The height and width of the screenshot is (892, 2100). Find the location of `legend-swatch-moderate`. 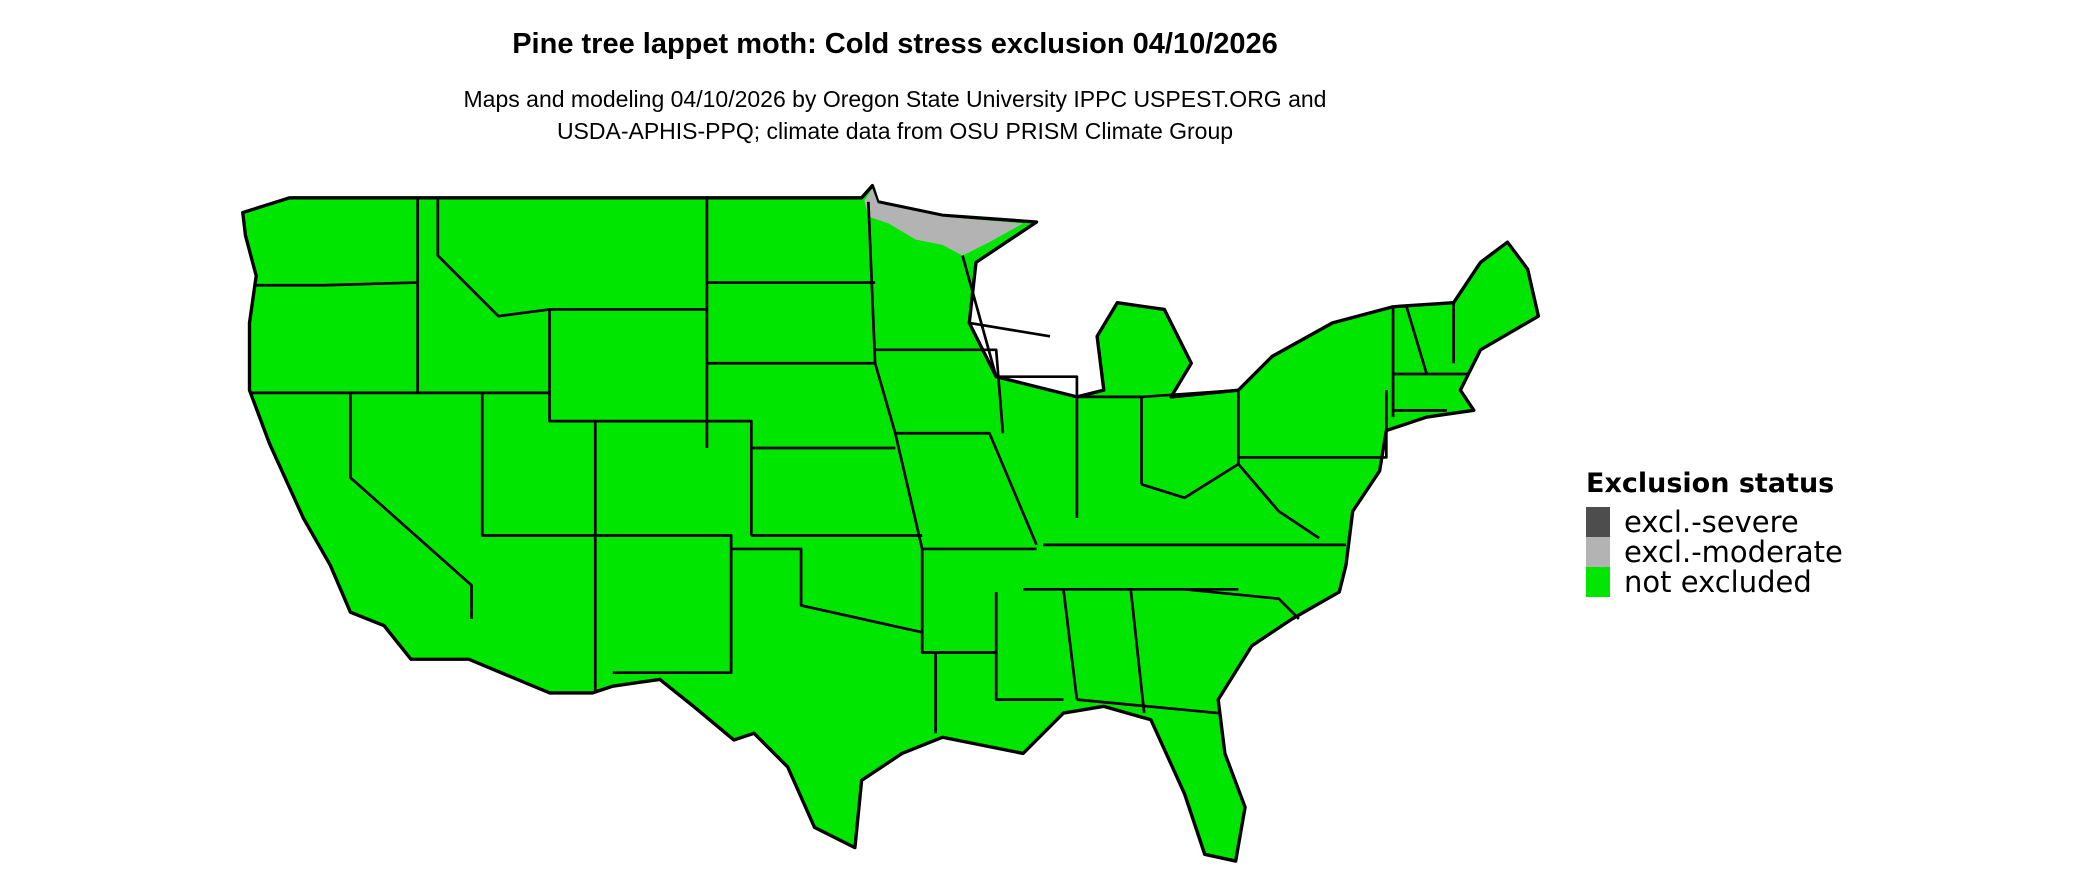

legend-swatch-moderate is located at coordinates (1598, 552).